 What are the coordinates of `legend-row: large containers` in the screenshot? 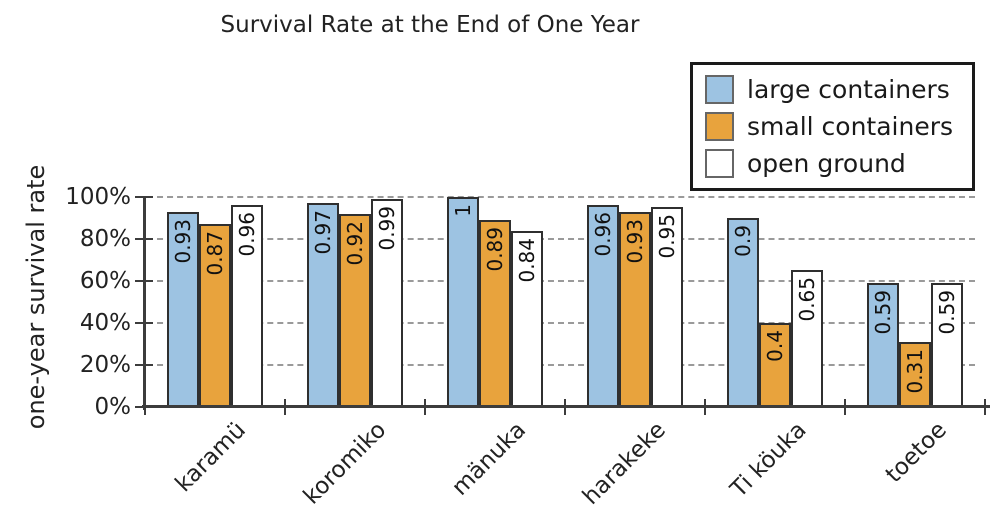 It's located at (835, 89).